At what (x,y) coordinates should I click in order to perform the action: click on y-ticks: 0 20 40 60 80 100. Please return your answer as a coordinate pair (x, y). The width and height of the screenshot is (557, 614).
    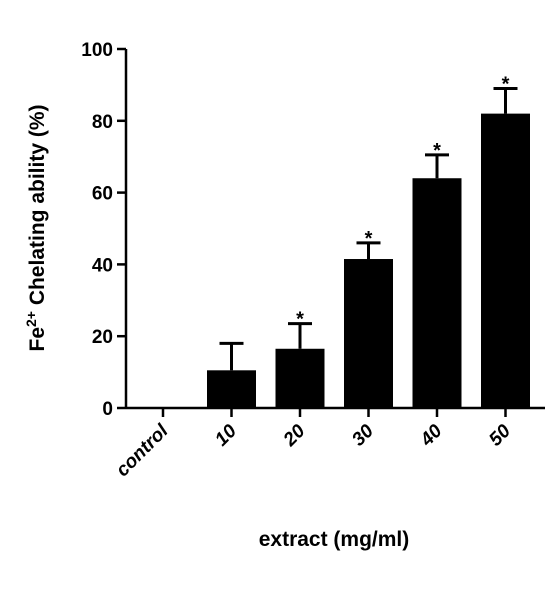
    Looking at the image, I should click on (103, 230).